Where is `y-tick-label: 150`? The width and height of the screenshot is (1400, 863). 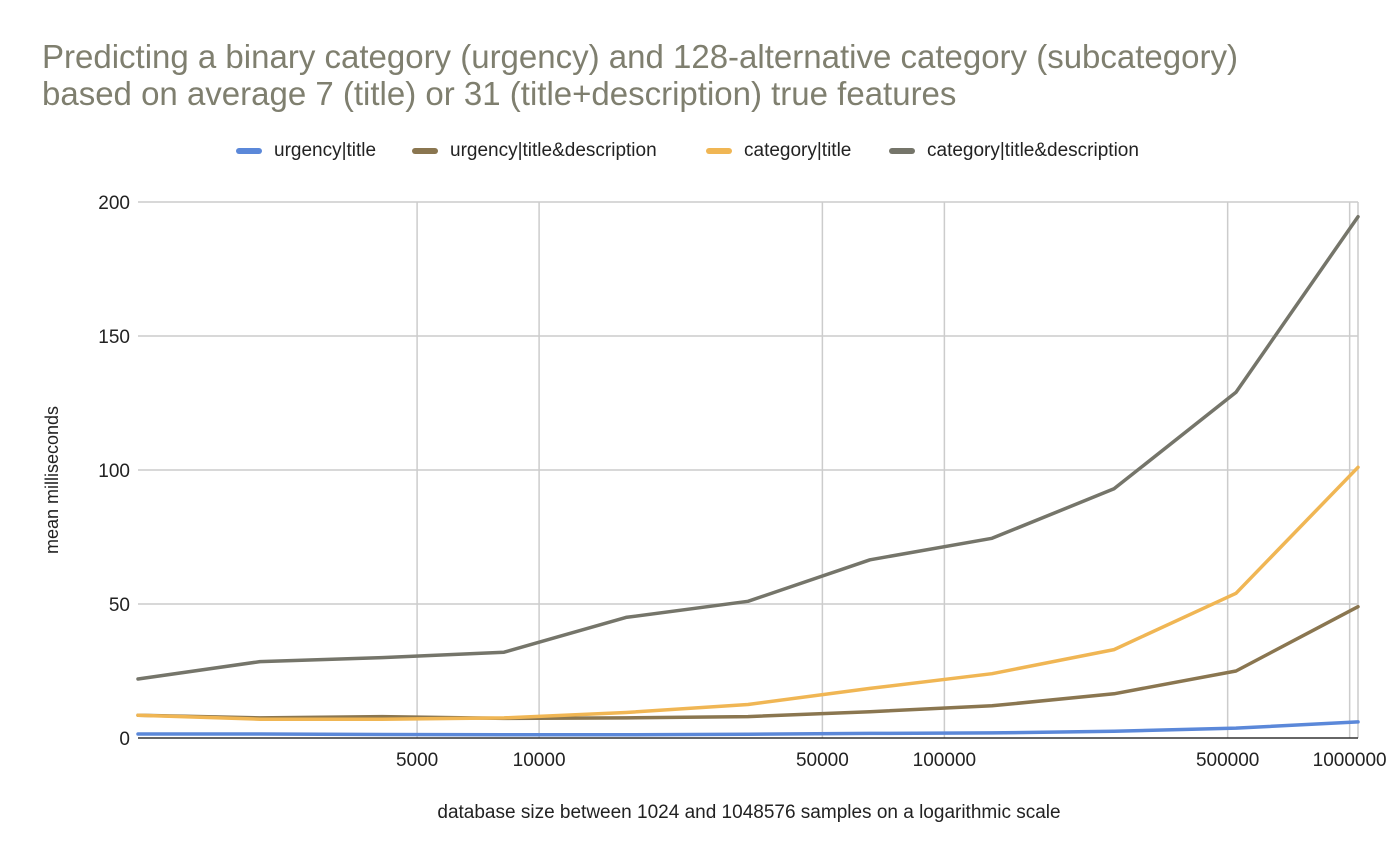 y-tick-label: 150 is located at coordinates (114, 337).